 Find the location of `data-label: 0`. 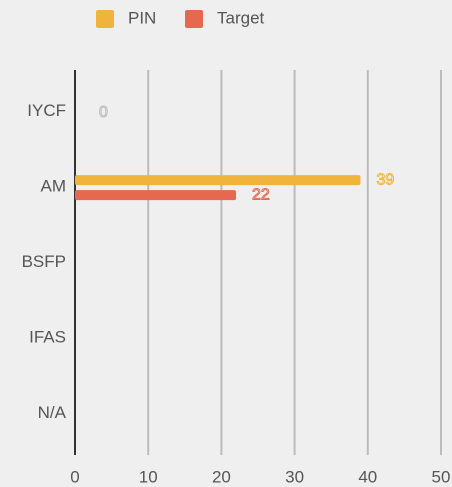

data-label: 0 is located at coordinates (103, 112).